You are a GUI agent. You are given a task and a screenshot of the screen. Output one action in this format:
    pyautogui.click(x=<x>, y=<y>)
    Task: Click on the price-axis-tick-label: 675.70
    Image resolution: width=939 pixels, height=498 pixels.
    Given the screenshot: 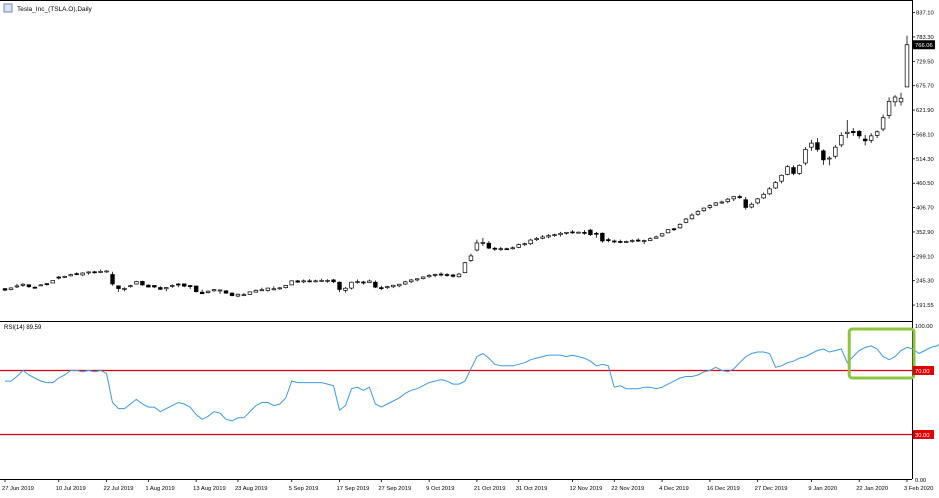 What is the action you would take?
    pyautogui.click(x=925, y=87)
    